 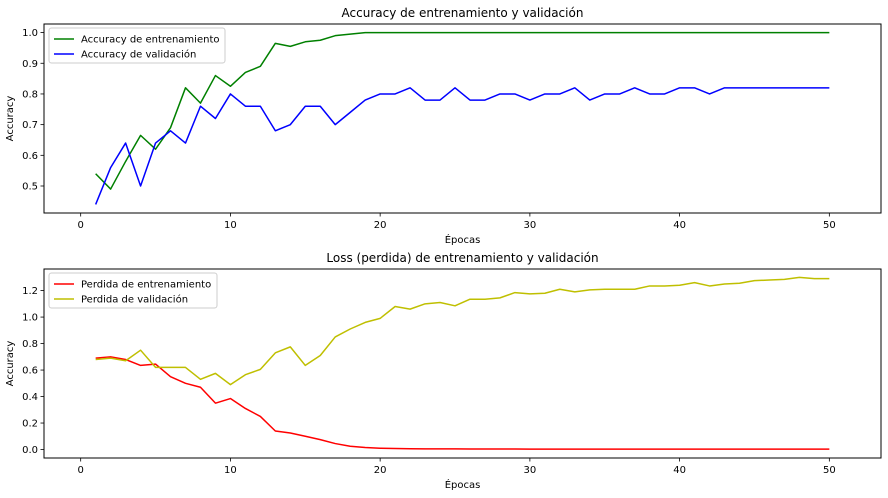 I want to click on legend-label: Accuracy de validación, so click(x=138, y=55).